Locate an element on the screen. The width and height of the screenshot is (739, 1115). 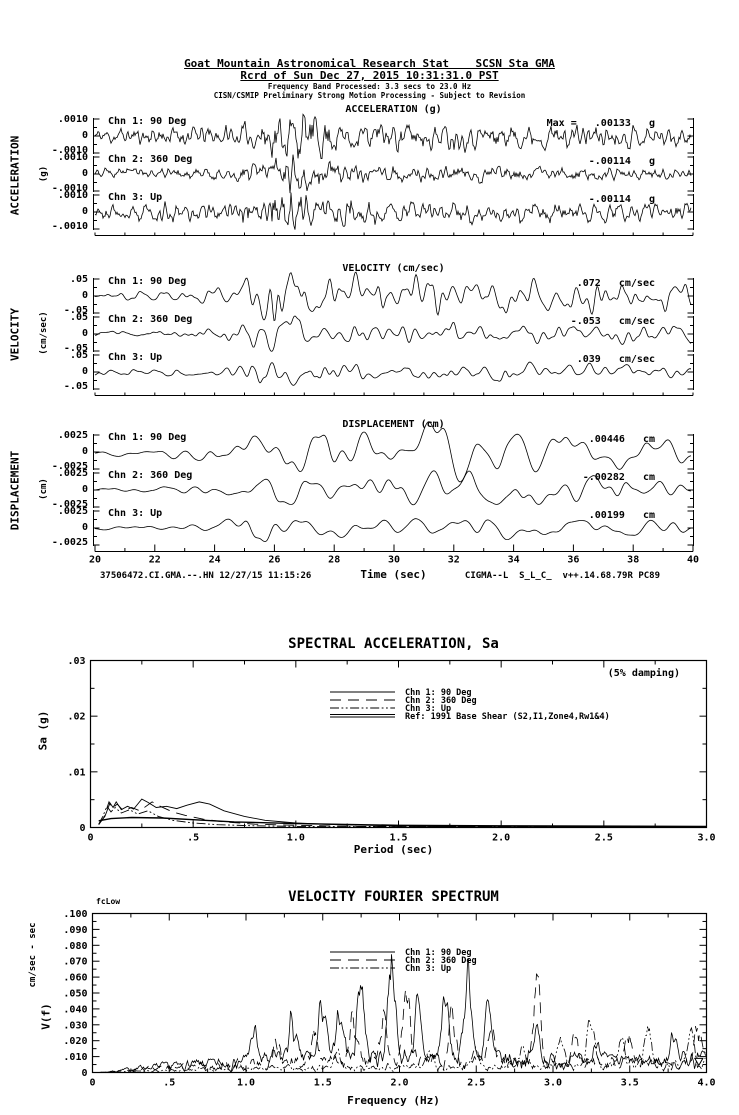
accel-ch3-panel: .0010 0 -.0010 Chn 3: Up -.00114 g is located at coordinates (361, 211).